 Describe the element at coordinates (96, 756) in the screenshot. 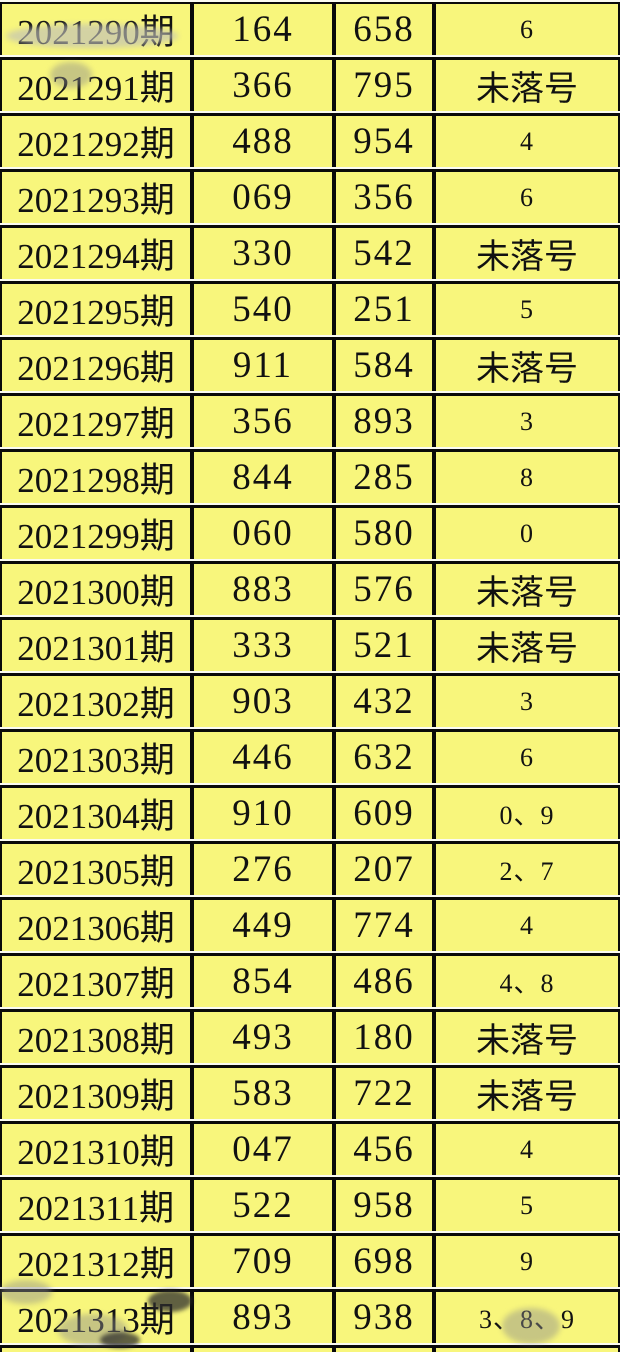

I see `period-cell: 2021303期` at that location.